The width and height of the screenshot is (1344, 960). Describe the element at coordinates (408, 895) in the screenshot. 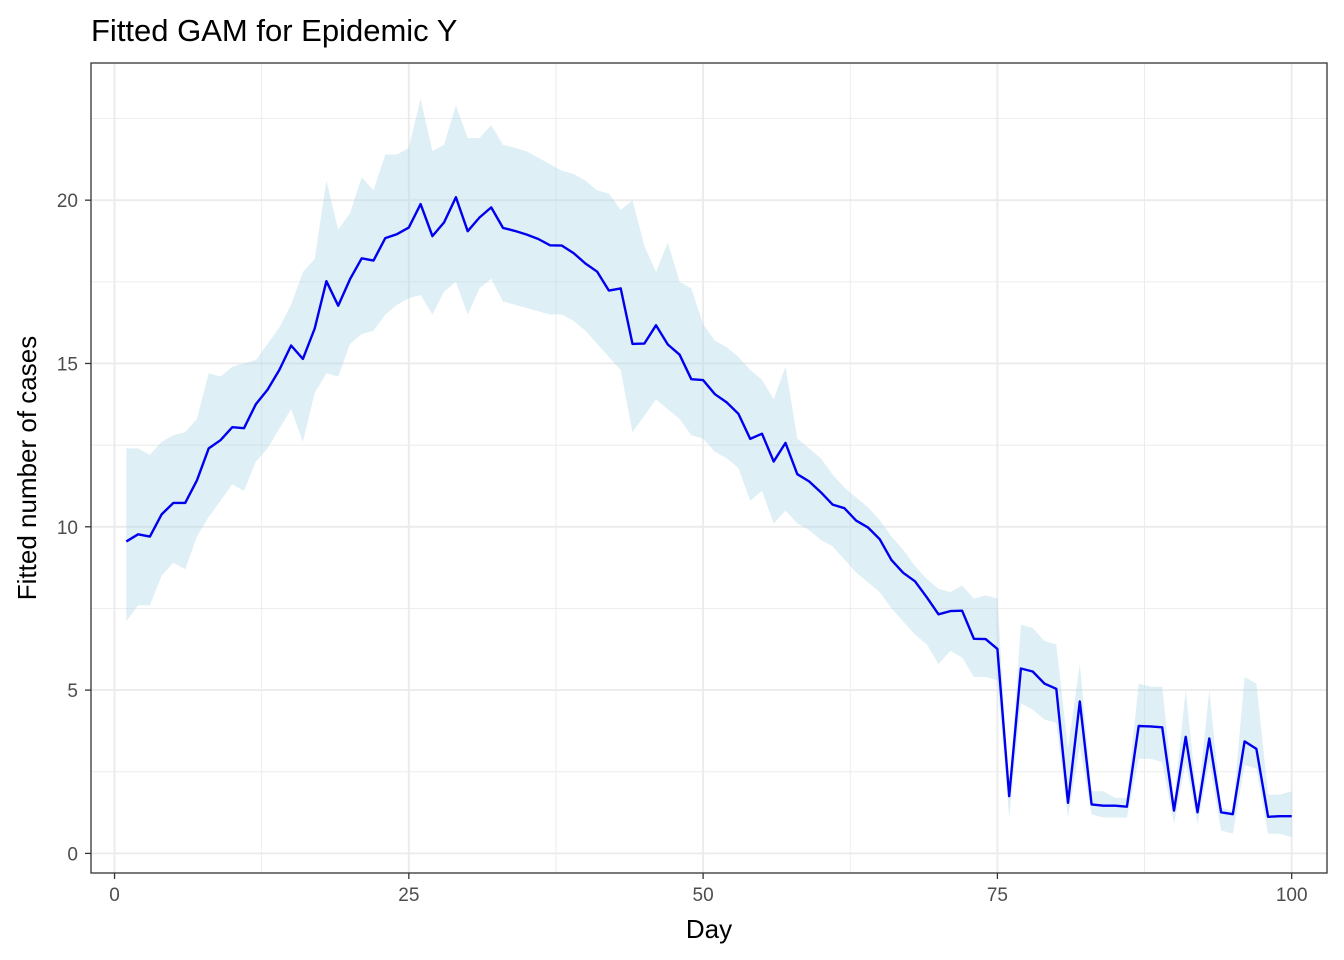

I see `x-tick-label: 25` at that location.